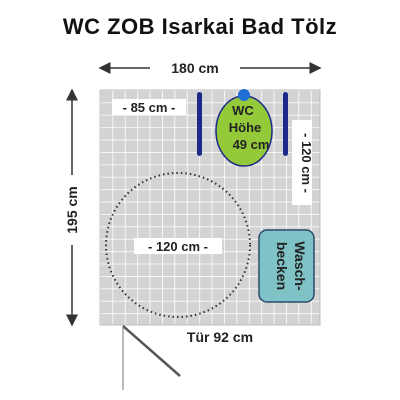 The height and width of the screenshot is (400, 400). What do you see at coordinates (285, 124) in the screenshot?
I see `grab-bar-right` at bounding box center [285, 124].